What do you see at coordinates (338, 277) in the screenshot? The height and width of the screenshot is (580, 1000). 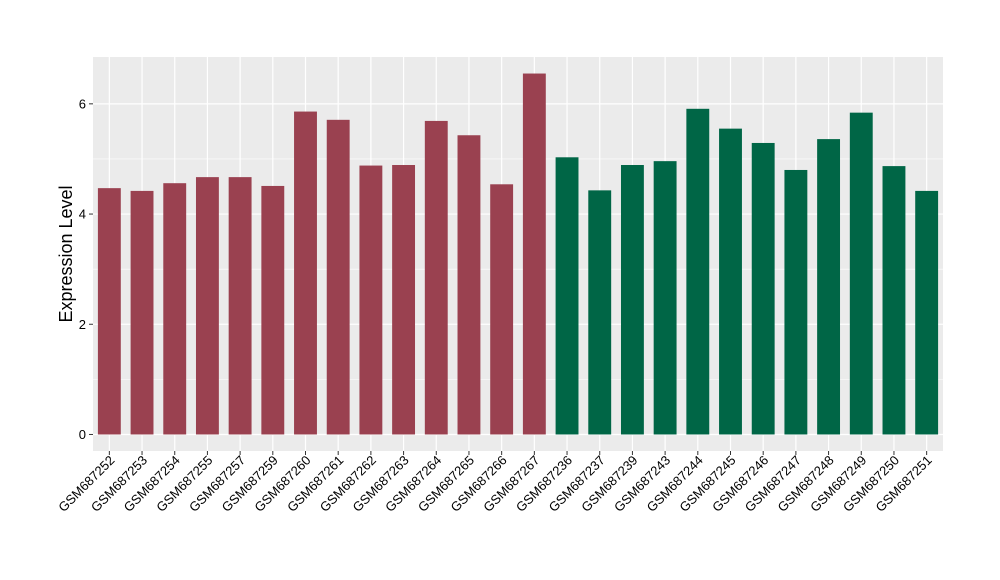 I see `bar-GSM687261` at bounding box center [338, 277].